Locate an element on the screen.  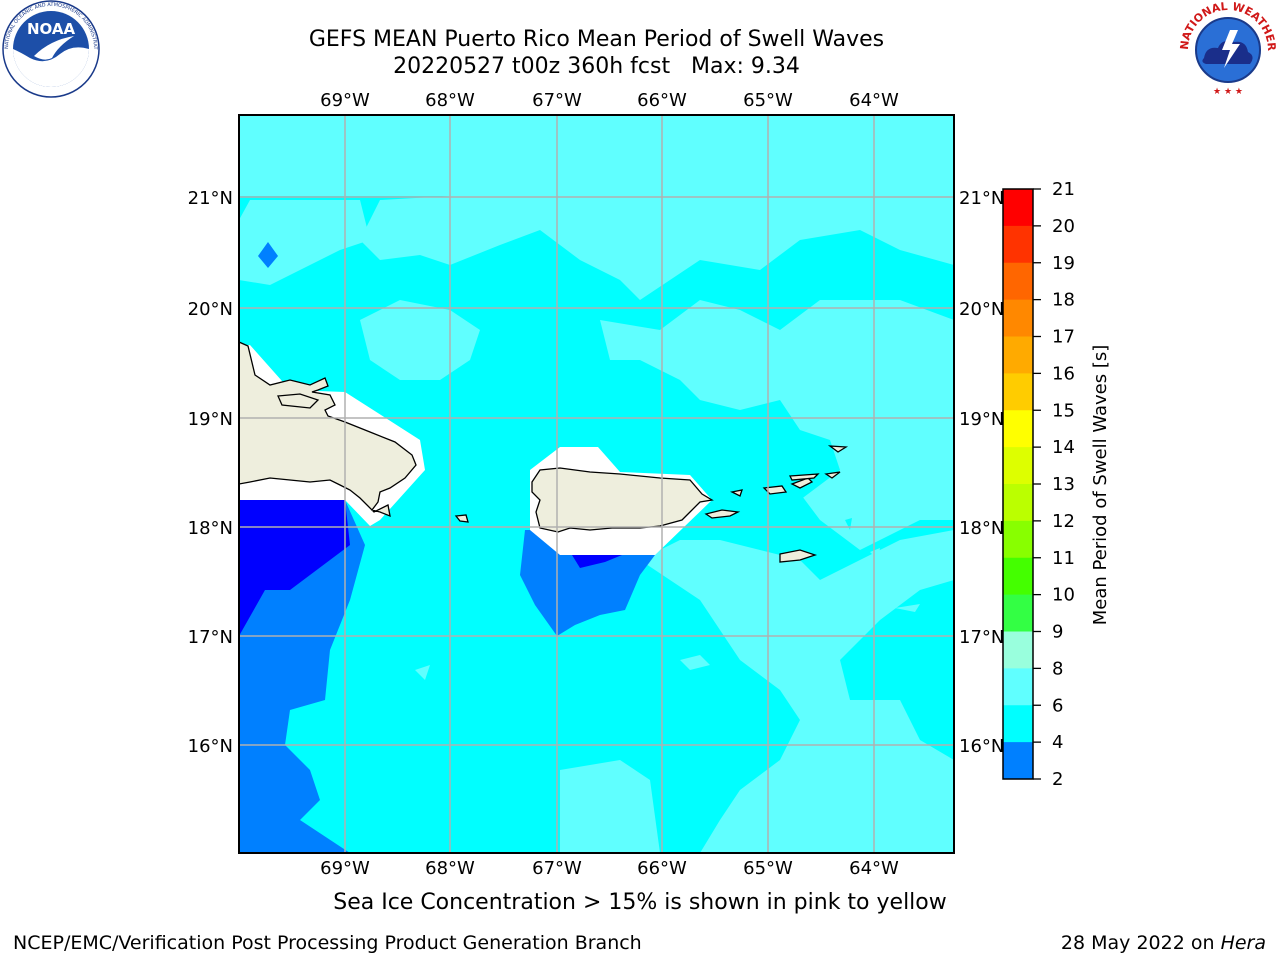
mona-island is located at coordinates (461, 518).